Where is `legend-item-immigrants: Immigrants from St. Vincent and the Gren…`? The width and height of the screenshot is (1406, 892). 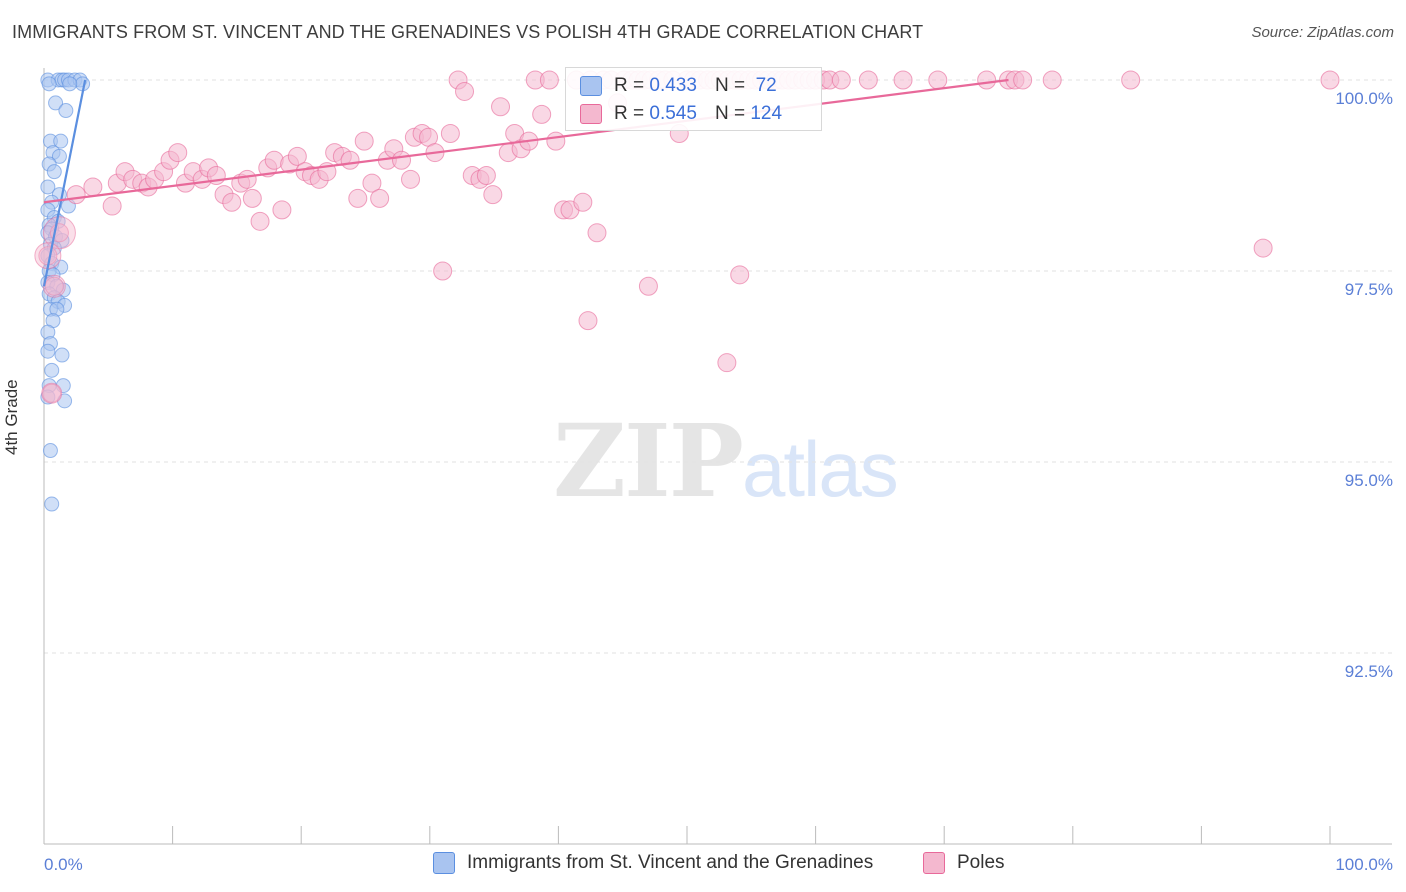
legend-item-immigrants: Immigrants from St. Vincent and the Gren… is located at coordinates (653, 863).